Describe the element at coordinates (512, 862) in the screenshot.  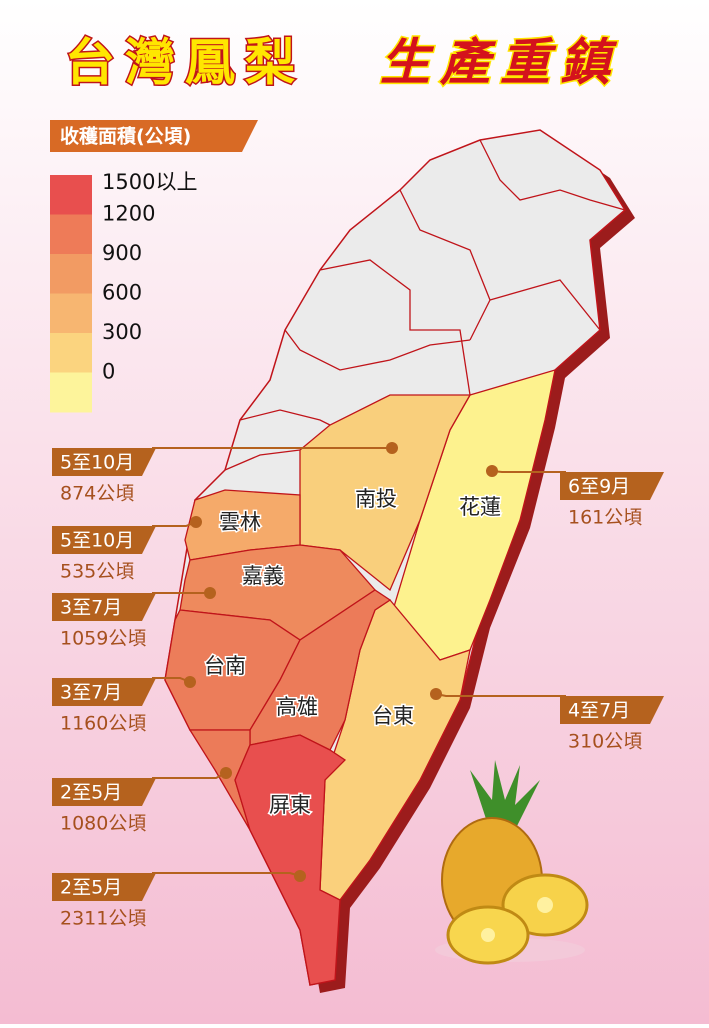
I see `pineapple-illustration` at that location.